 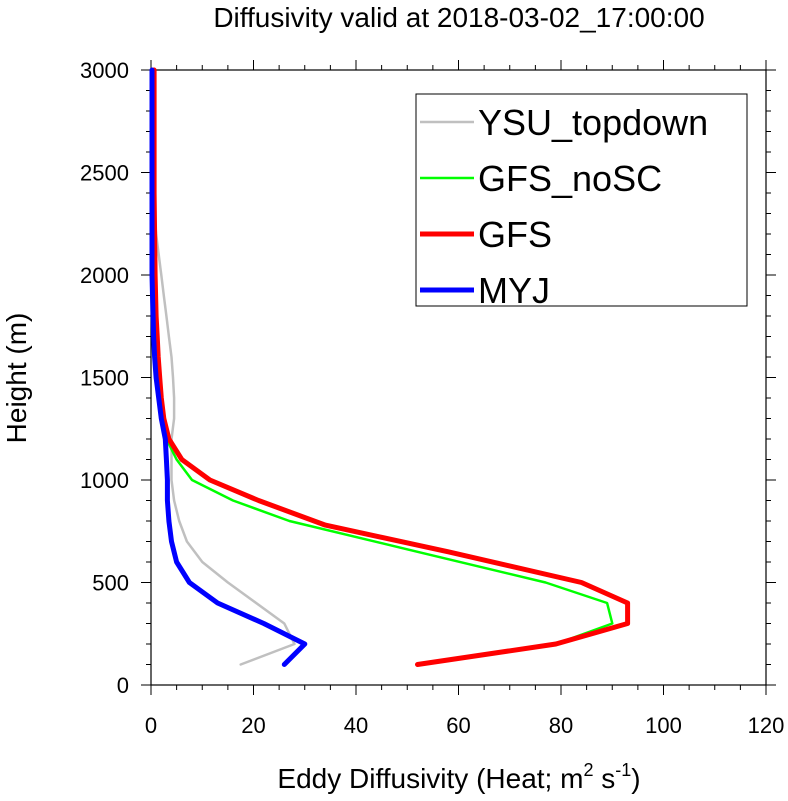 What do you see at coordinates (356, 725) in the screenshot?
I see `x-tick-label: 40` at bounding box center [356, 725].